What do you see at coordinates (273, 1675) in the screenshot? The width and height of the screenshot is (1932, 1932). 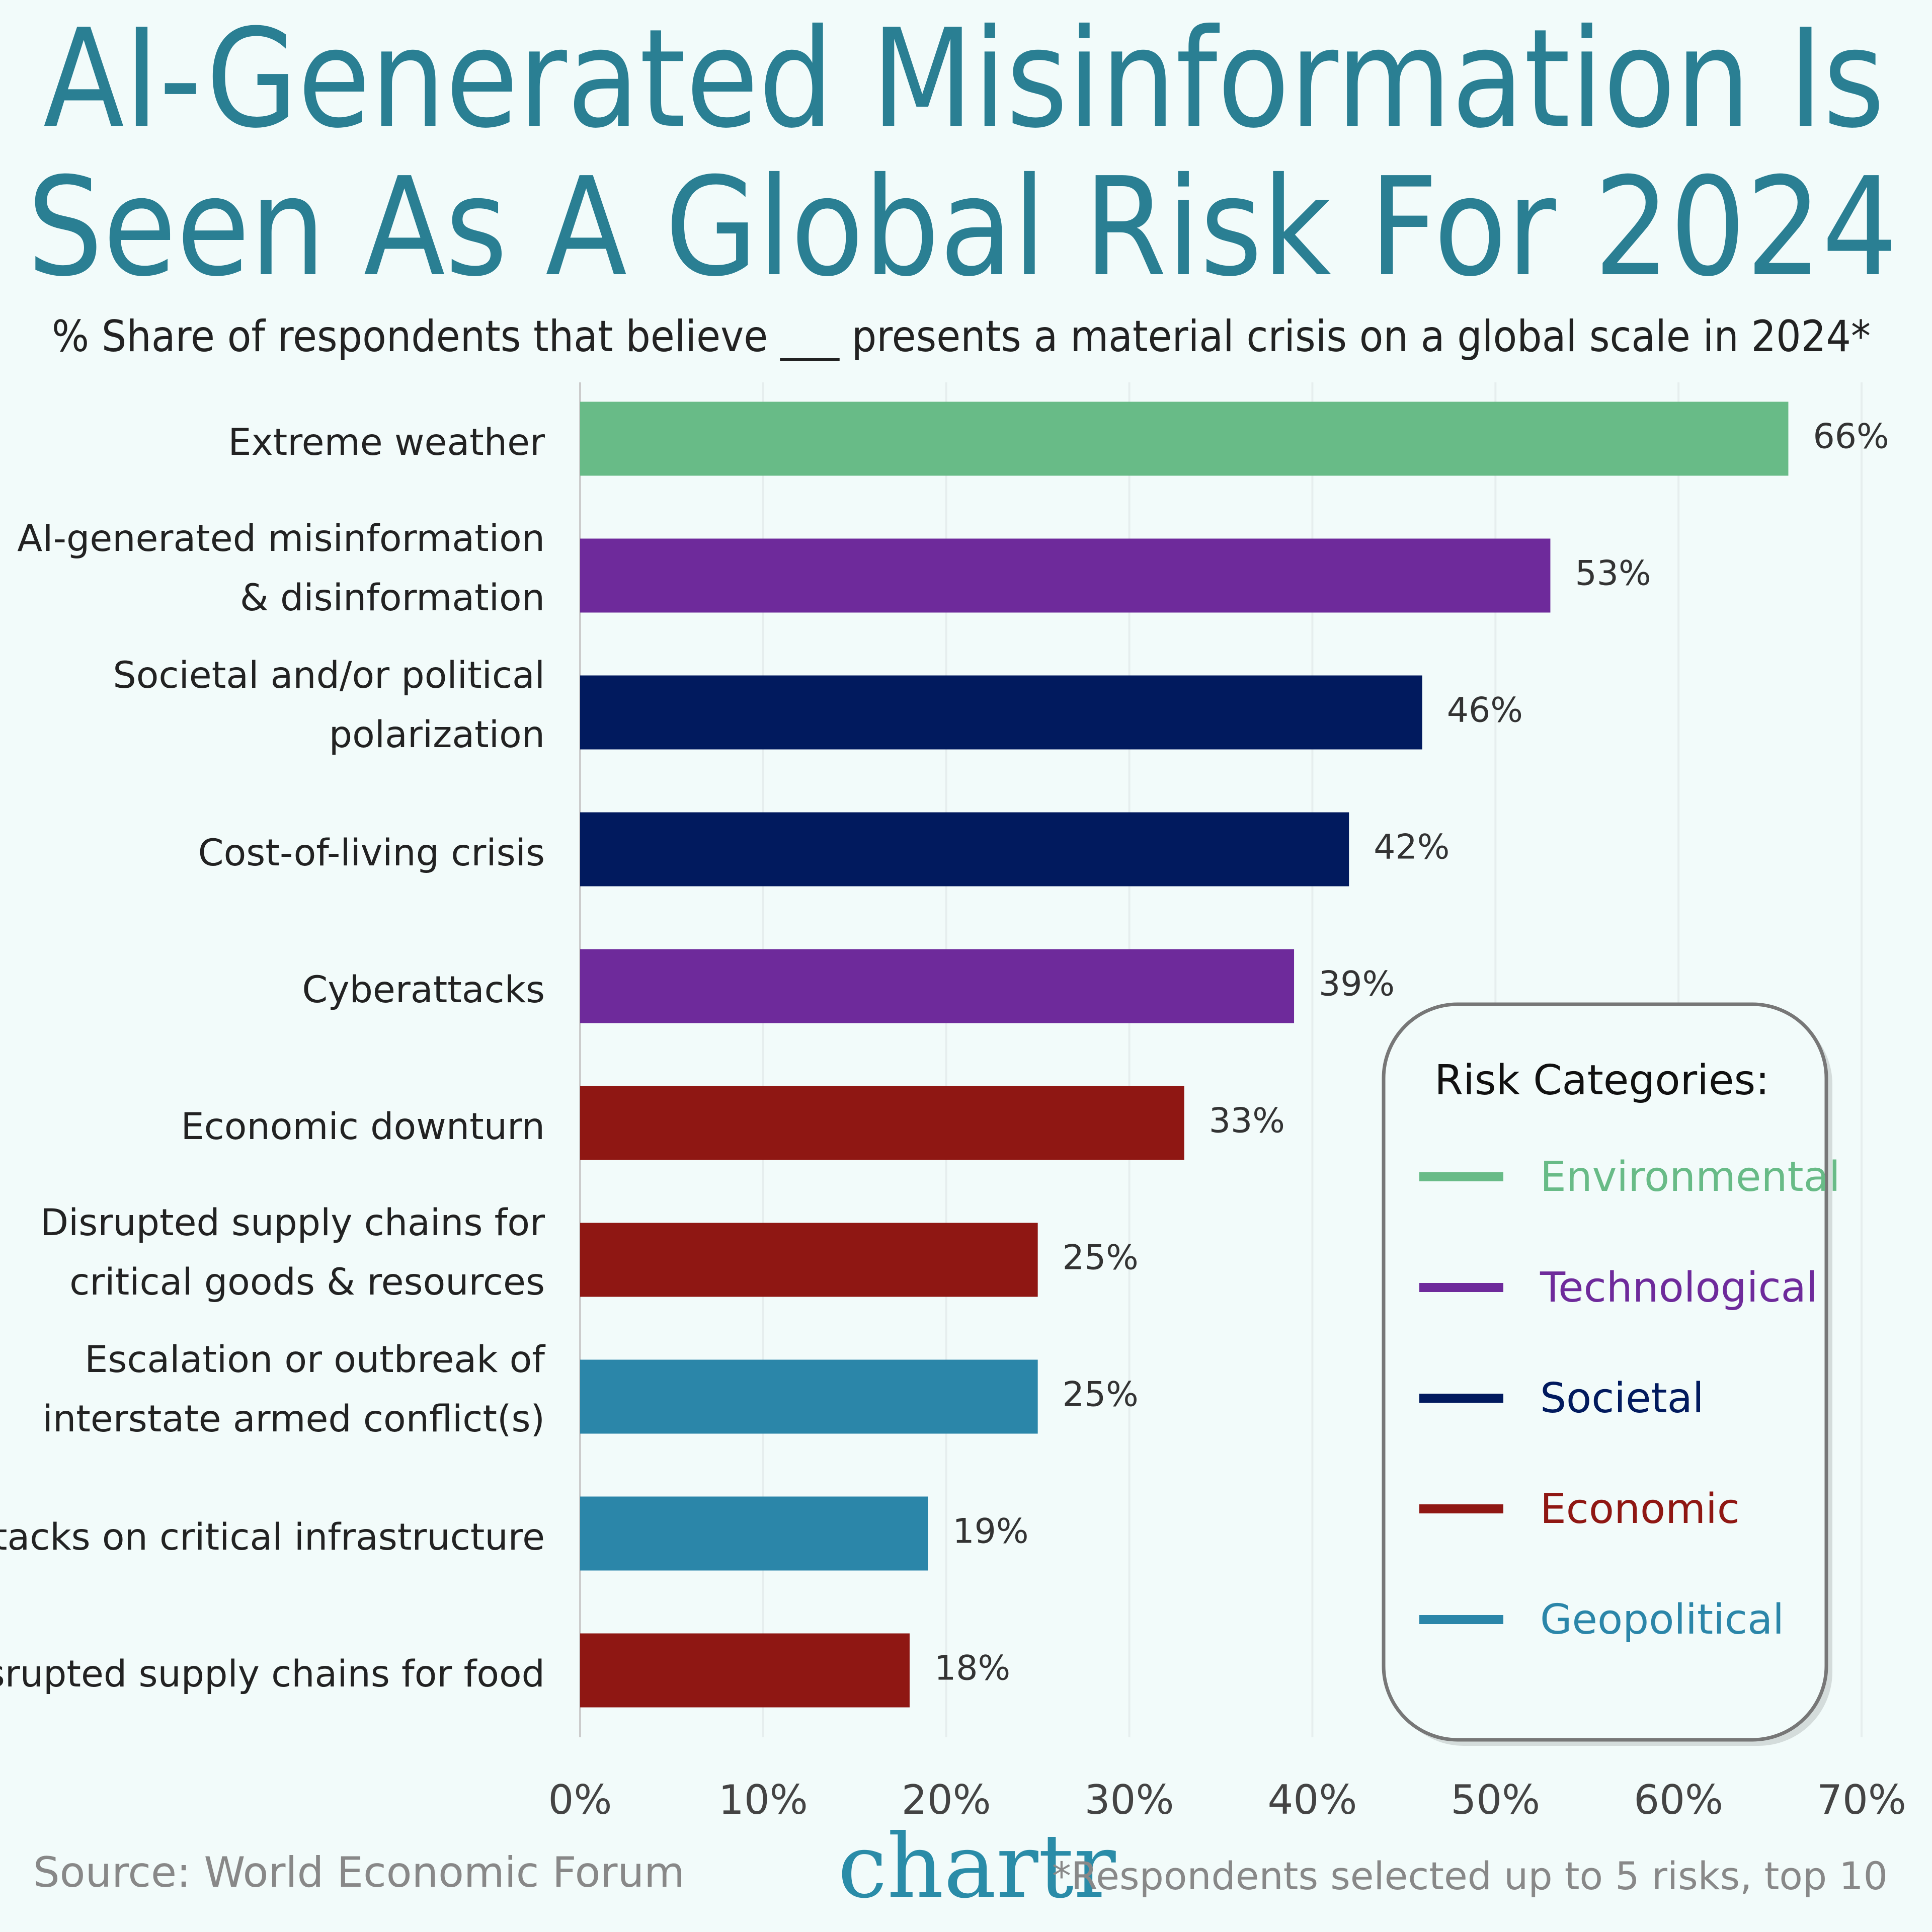 I see `y-tick-label: Disrupted supply chains for food` at bounding box center [273, 1675].